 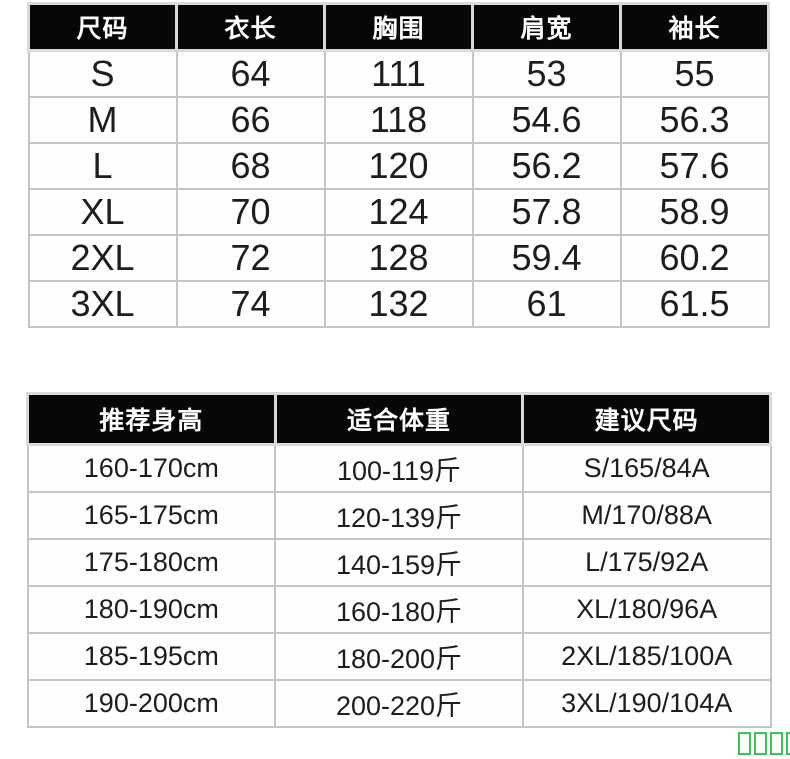 I want to click on size_table-cell-r3-c2: 124, so click(x=398, y=212).